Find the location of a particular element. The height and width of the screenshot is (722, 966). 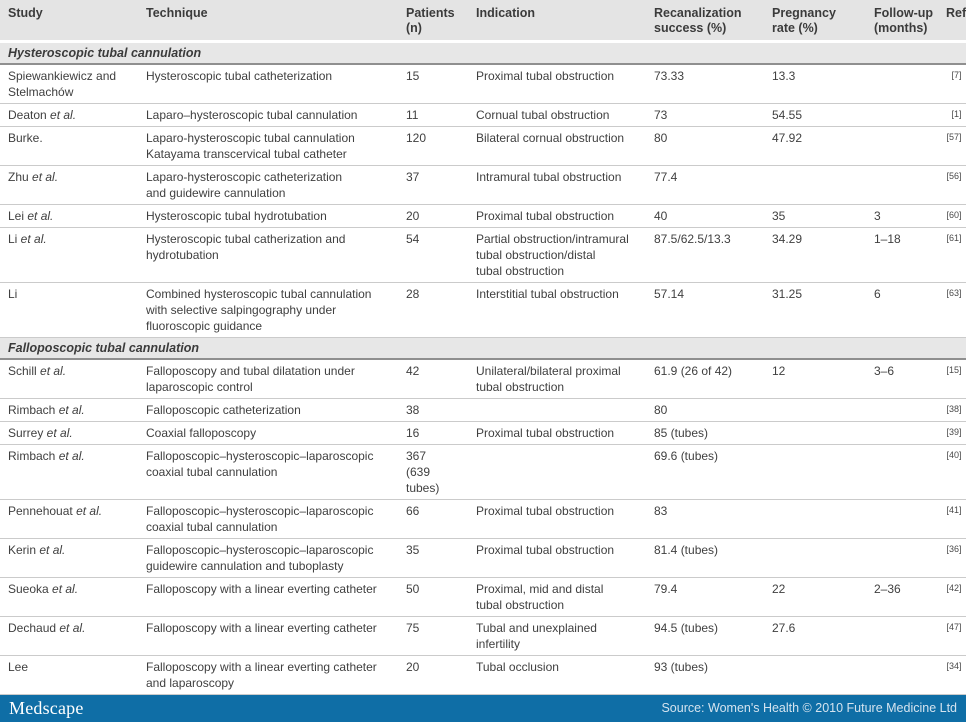

study-name: Burke. is located at coordinates (25, 138).